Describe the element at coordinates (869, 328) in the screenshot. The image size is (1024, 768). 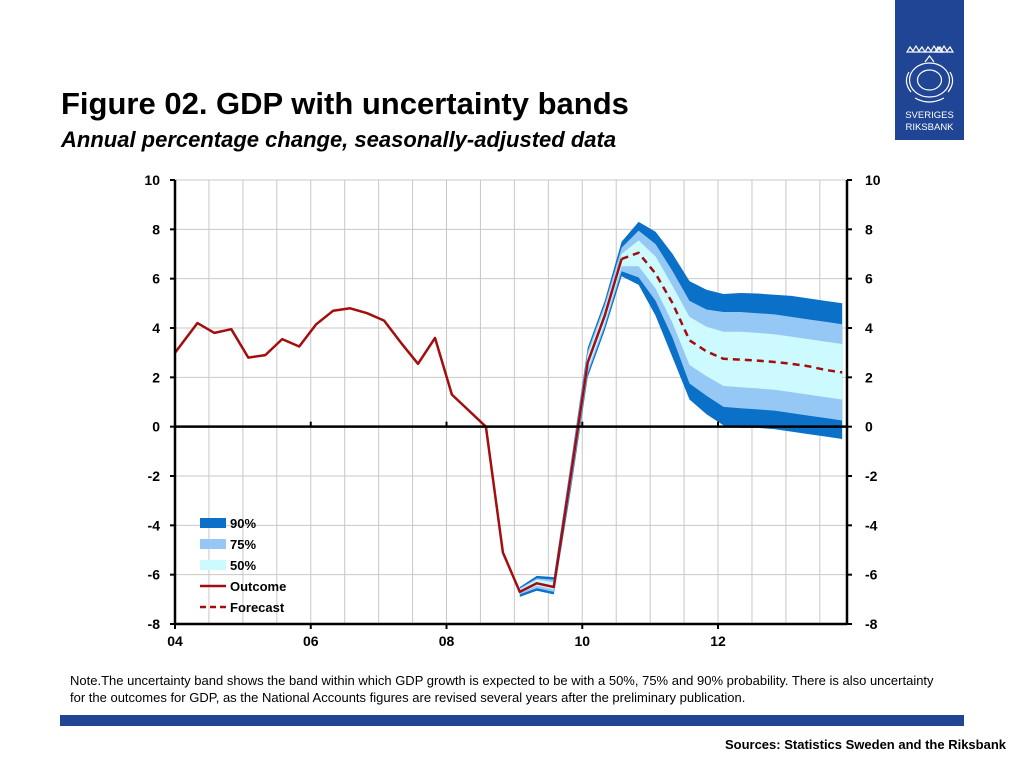
I see `y-tick-label-right: 4` at that location.